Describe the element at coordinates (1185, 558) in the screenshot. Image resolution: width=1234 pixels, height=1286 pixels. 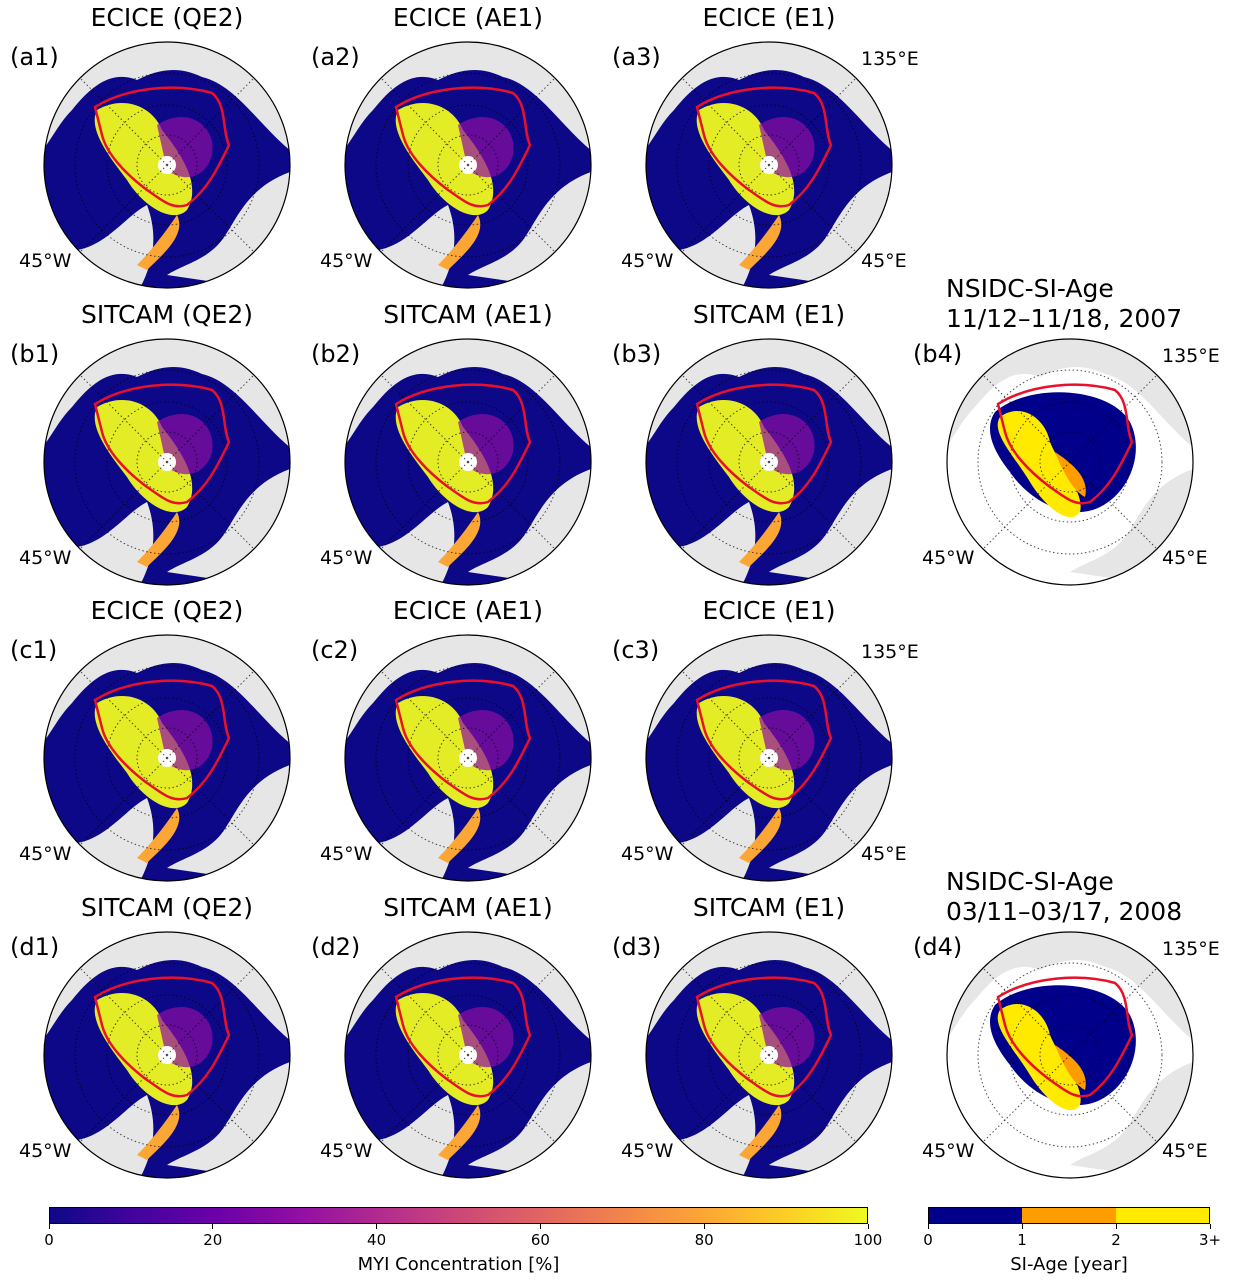
I see `lon-label-45e: 45°E` at that location.